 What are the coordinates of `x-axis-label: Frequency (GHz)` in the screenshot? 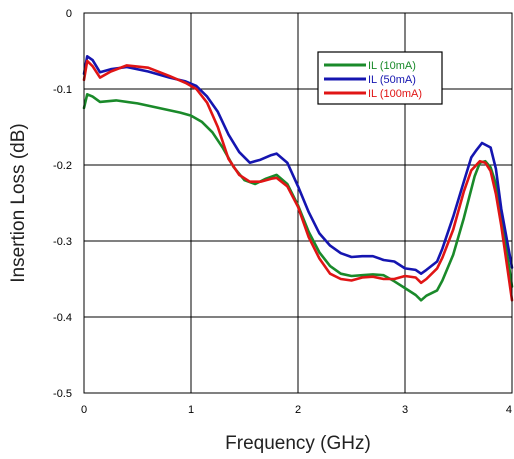 It's located at (298, 443).